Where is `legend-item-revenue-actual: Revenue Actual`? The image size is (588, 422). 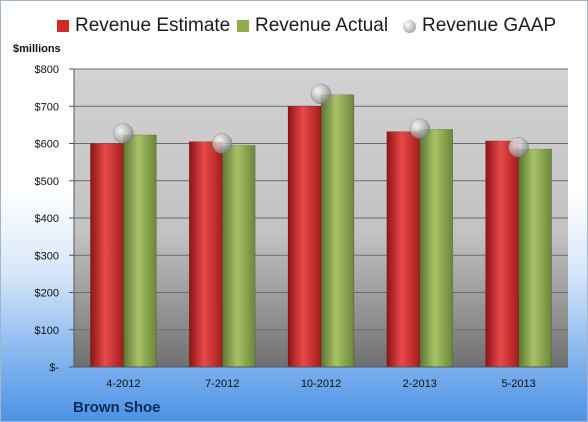 legend-item-revenue-actual: Revenue Actual is located at coordinates (312, 26).